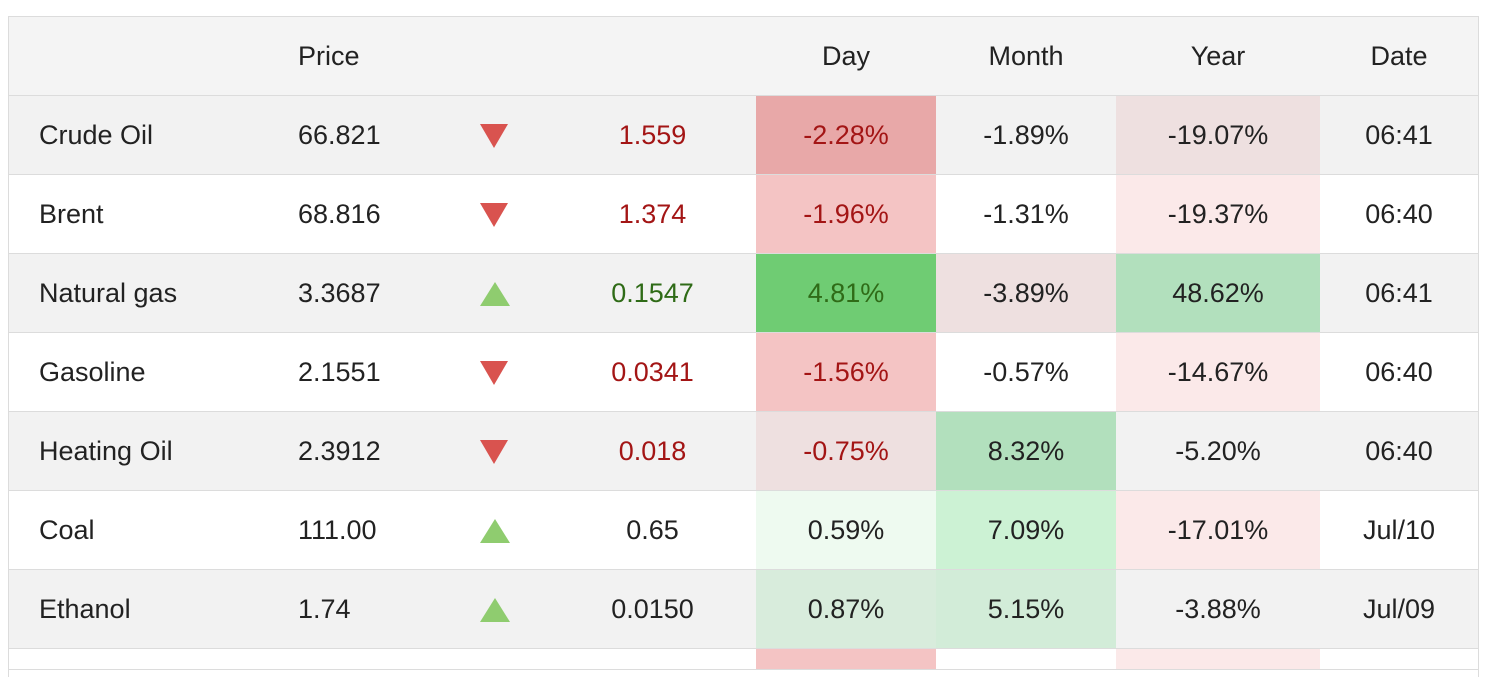  Describe the element at coordinates (846, 56) in the screenshot. I see `header-day: Day` at that location.